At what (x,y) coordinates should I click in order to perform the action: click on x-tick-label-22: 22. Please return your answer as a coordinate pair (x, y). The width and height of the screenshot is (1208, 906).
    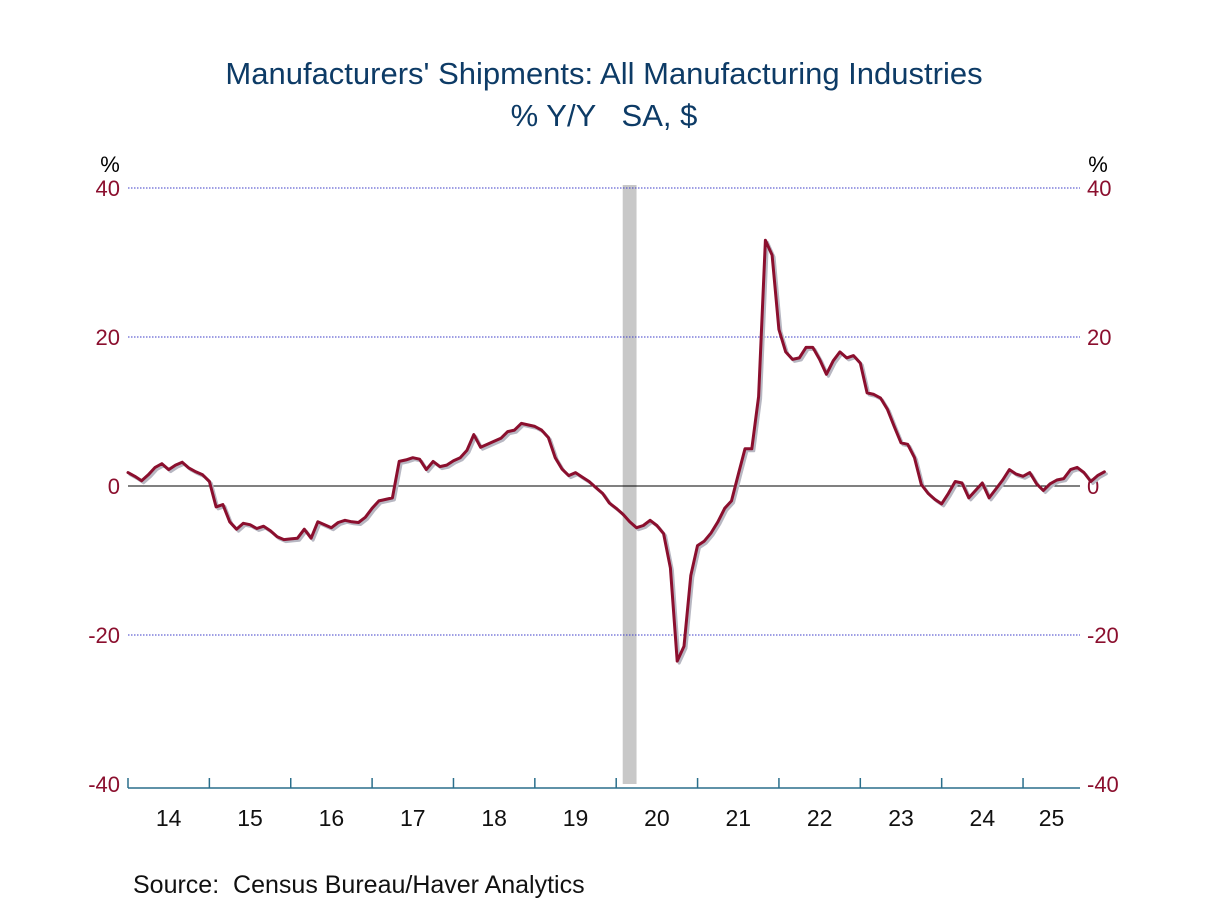
    Looking at the image, I should click on (820, 818).